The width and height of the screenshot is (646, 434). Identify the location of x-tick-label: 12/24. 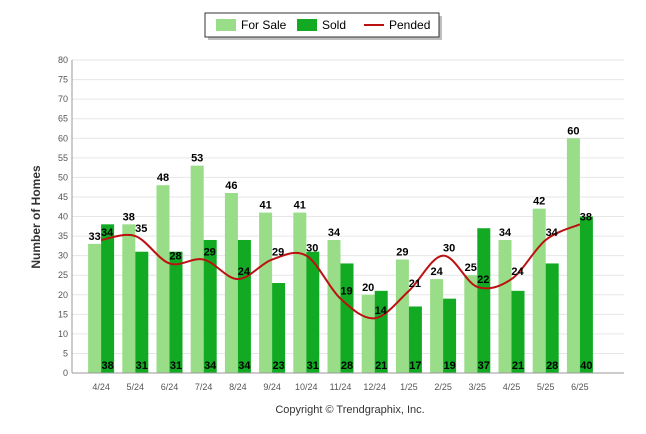
(374, 387).